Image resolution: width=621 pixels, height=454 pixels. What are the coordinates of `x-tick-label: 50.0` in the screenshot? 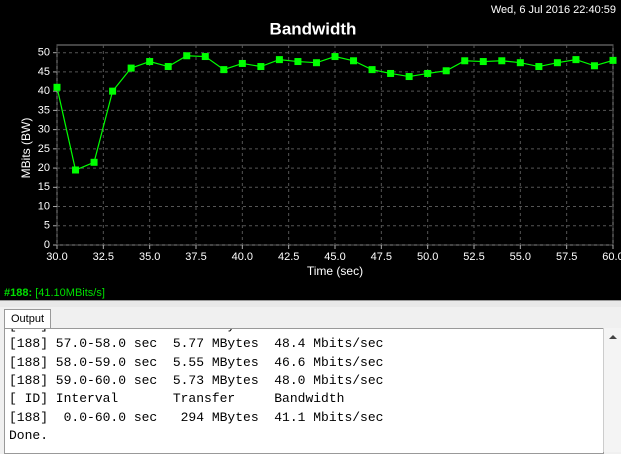 It's located at (427, 257).